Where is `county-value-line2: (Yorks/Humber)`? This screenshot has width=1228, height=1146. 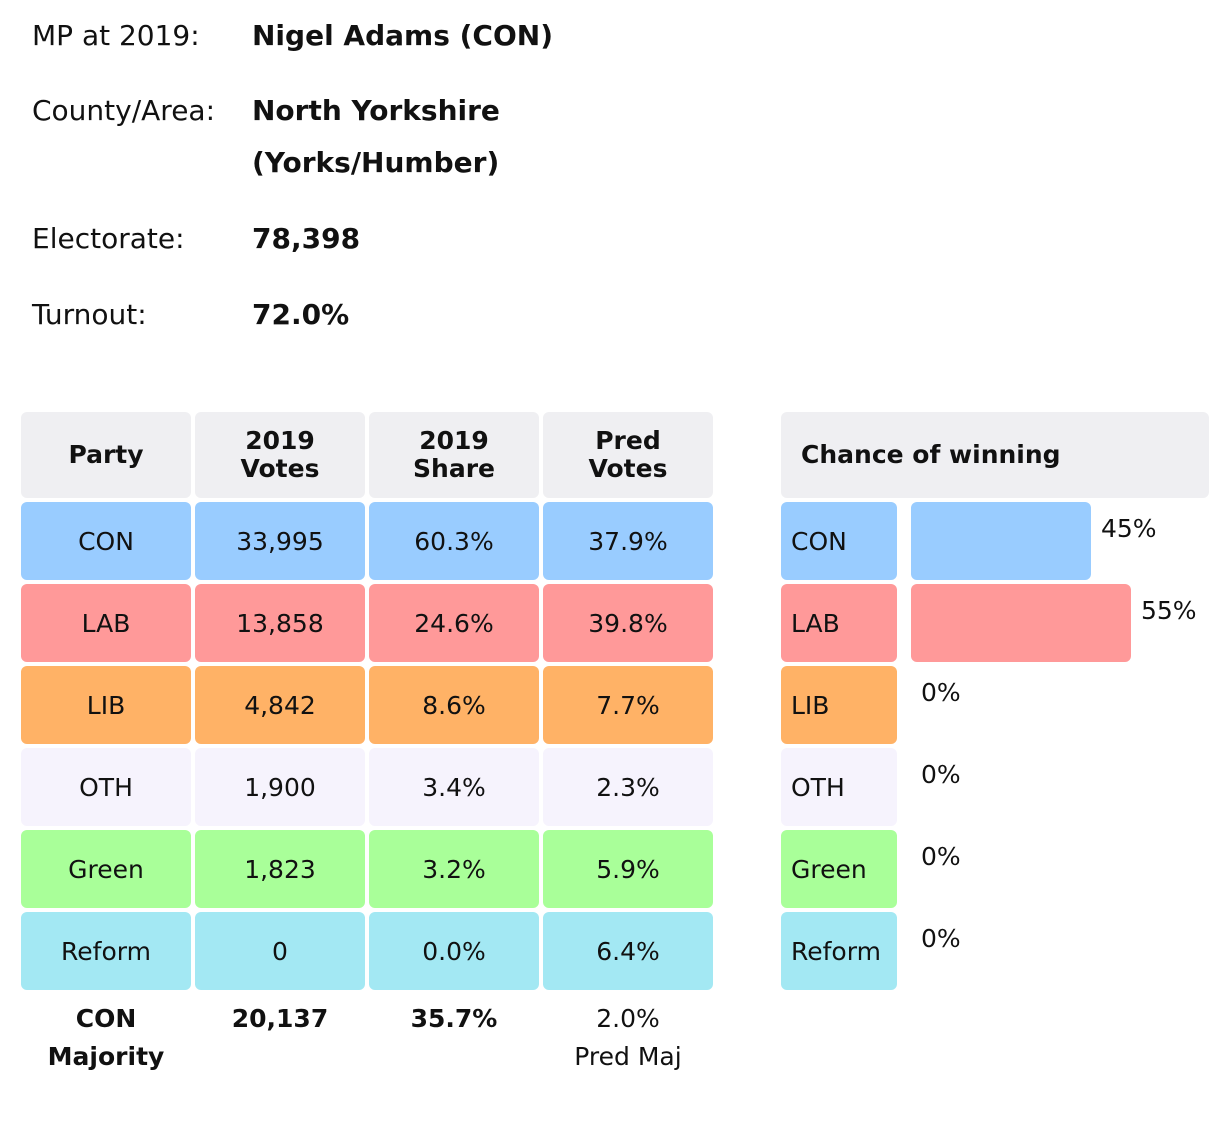 county-value-line2: (Yorks/Humber) is located at coordinates (376, 162).